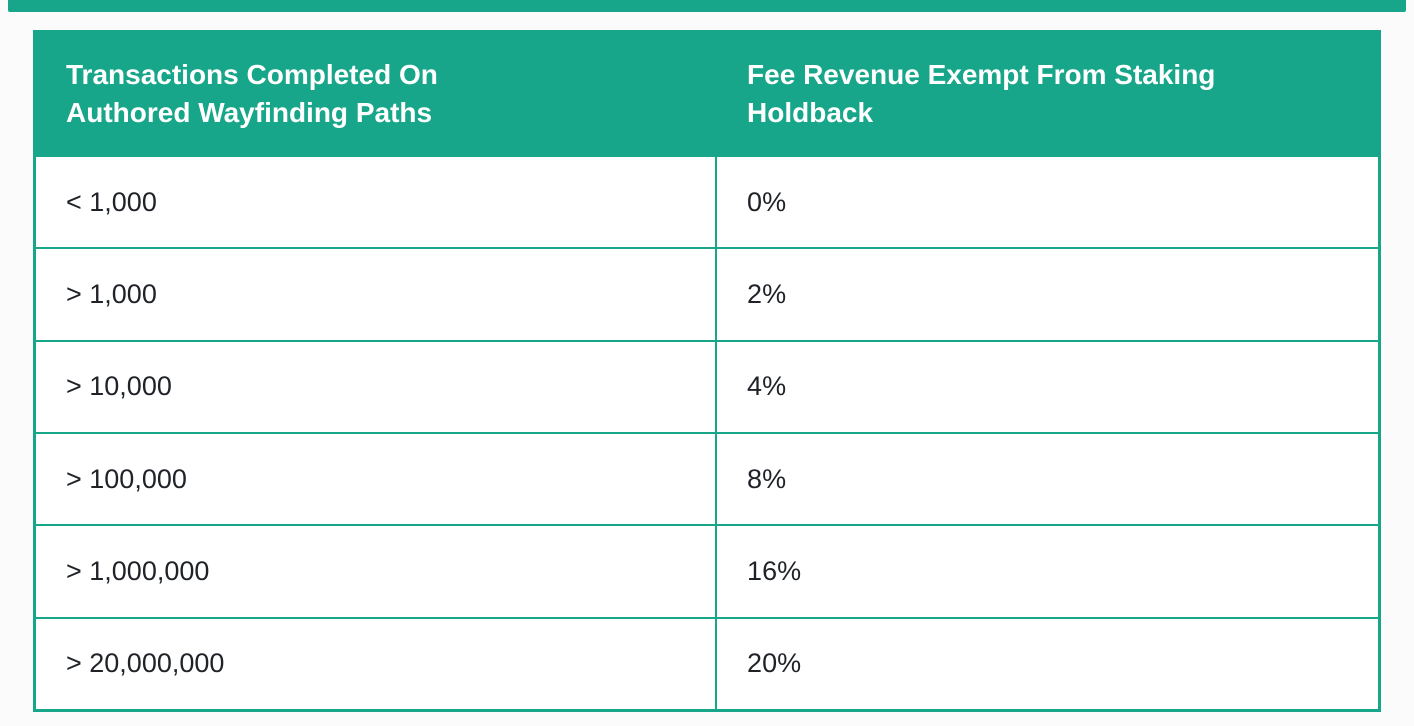  Describe the element at coordinates (1047, 294) in the screenshot. I see `table-cell-exempt-pct: 2%` at that location.